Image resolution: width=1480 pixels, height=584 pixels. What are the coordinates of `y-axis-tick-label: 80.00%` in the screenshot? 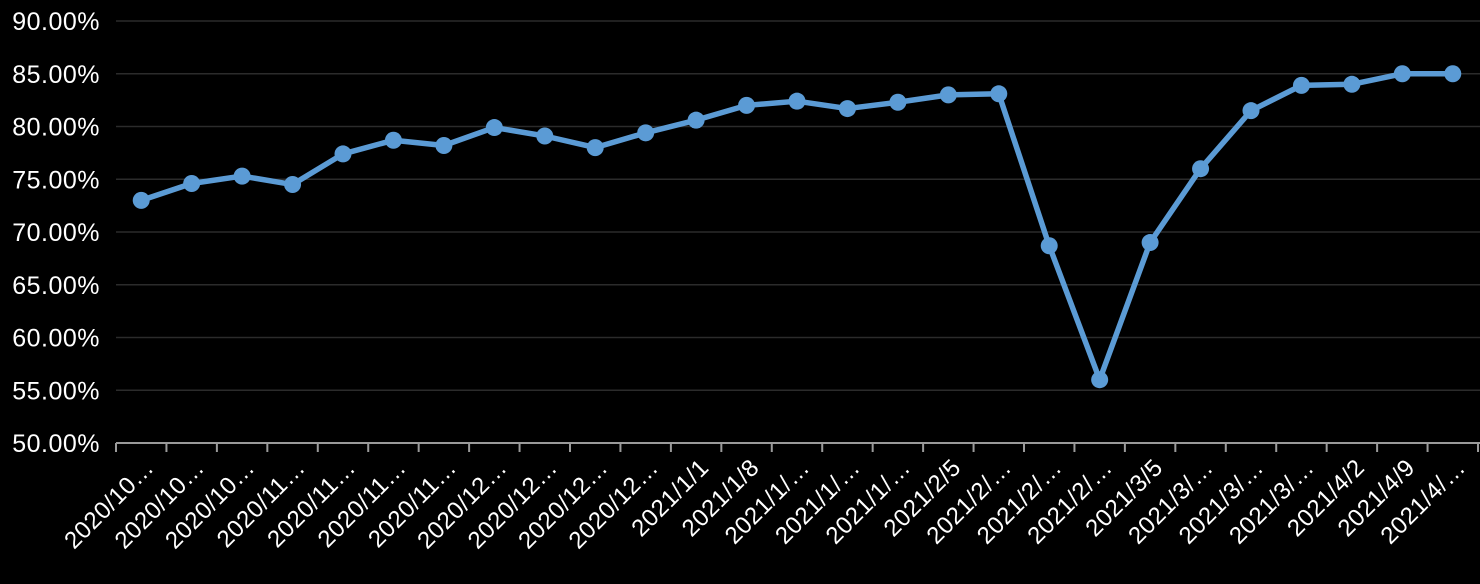 It's located at (56, 128).